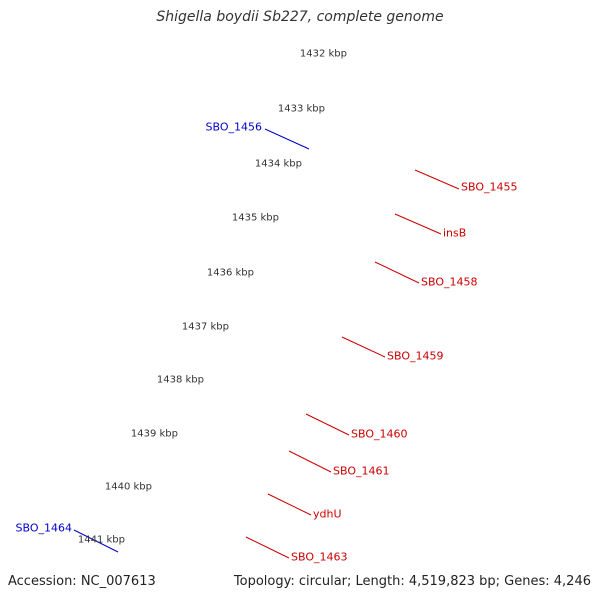  I want to click on tick-label-1435: 1435 kbp, so click(255, 218).